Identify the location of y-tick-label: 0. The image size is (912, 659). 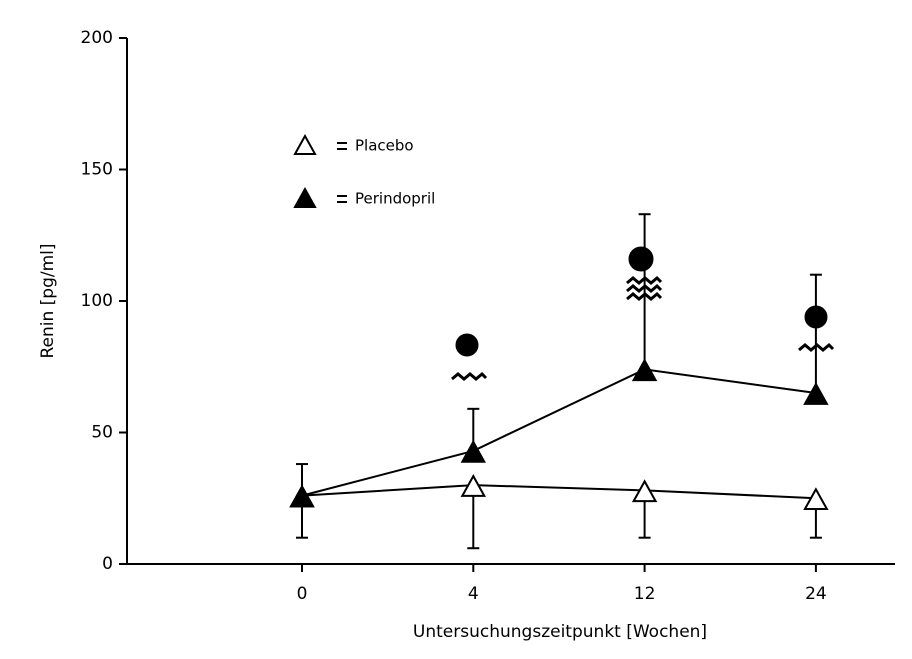
(107, 564).